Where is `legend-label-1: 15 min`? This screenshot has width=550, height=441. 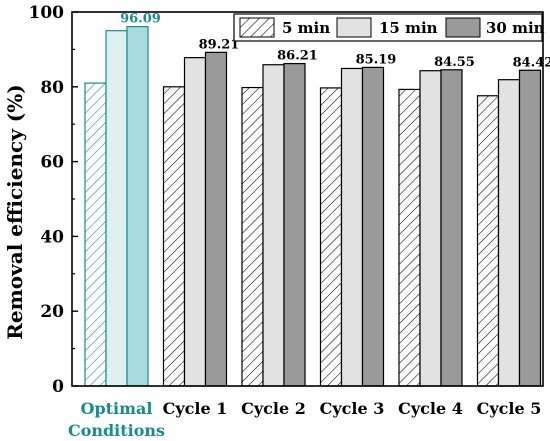 legend-label-1: 15 min is located at coordinates (408, 28).